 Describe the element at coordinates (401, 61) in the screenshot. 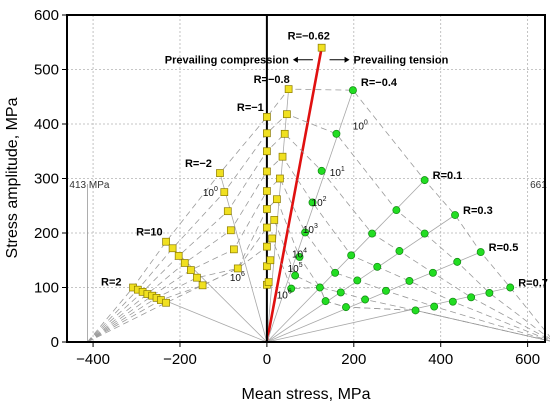

I see `prevailing-tension-label: Prevailing tension` at that location.